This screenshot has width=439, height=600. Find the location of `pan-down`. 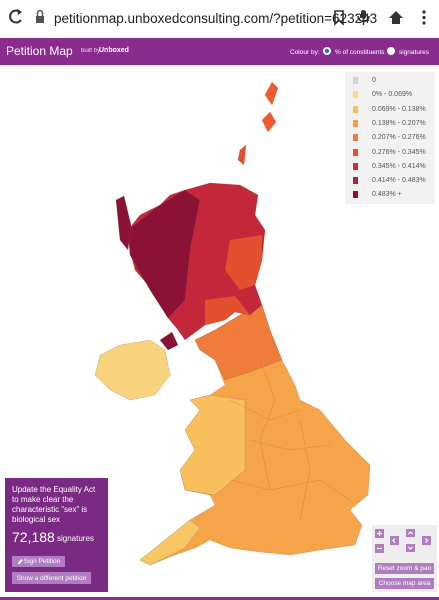

pan-down is located at coordinates (410, 548).